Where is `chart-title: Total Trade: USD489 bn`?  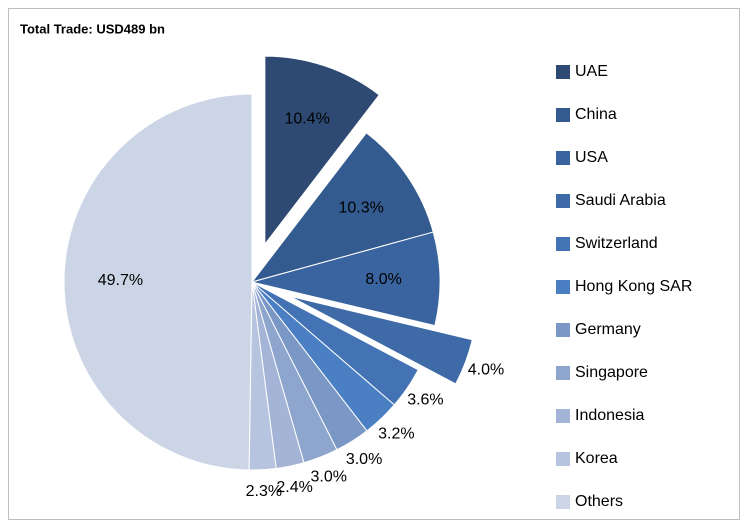
chart-title: Total Trade: USD489 bn is located at coordinates (92, 28).